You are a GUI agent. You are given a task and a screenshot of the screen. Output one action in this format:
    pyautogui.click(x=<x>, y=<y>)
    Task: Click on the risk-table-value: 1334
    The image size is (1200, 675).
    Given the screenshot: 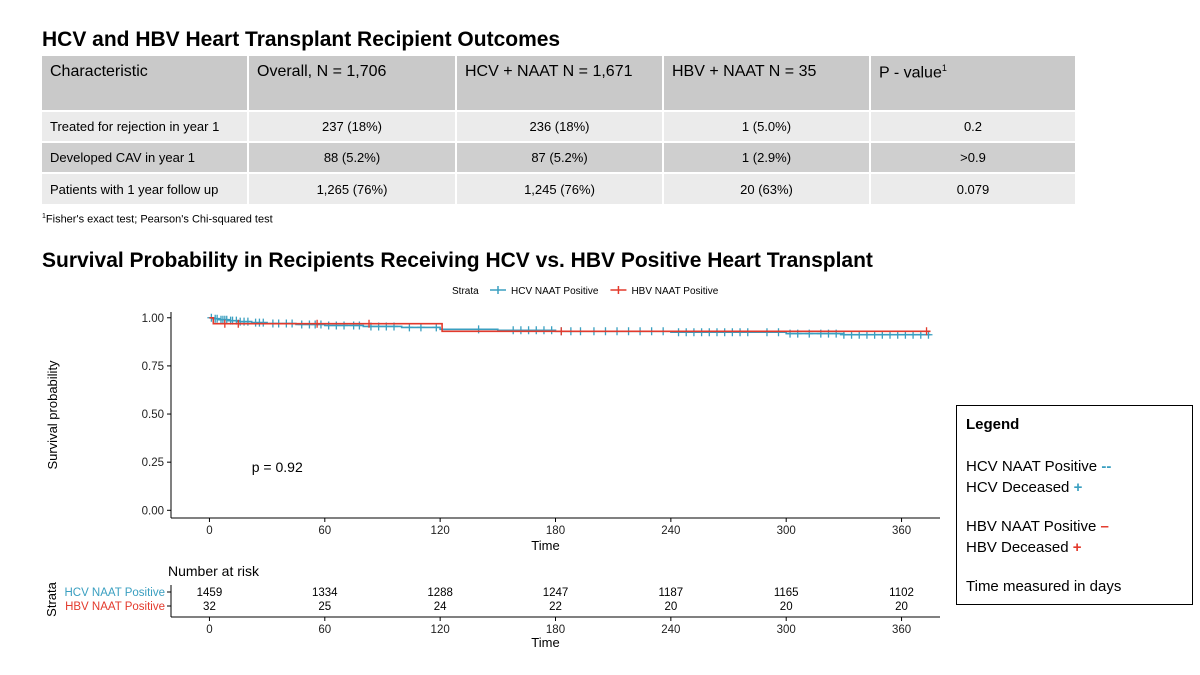 What is the action you would take?
    pyautogui.click(x=325, y=593)
    